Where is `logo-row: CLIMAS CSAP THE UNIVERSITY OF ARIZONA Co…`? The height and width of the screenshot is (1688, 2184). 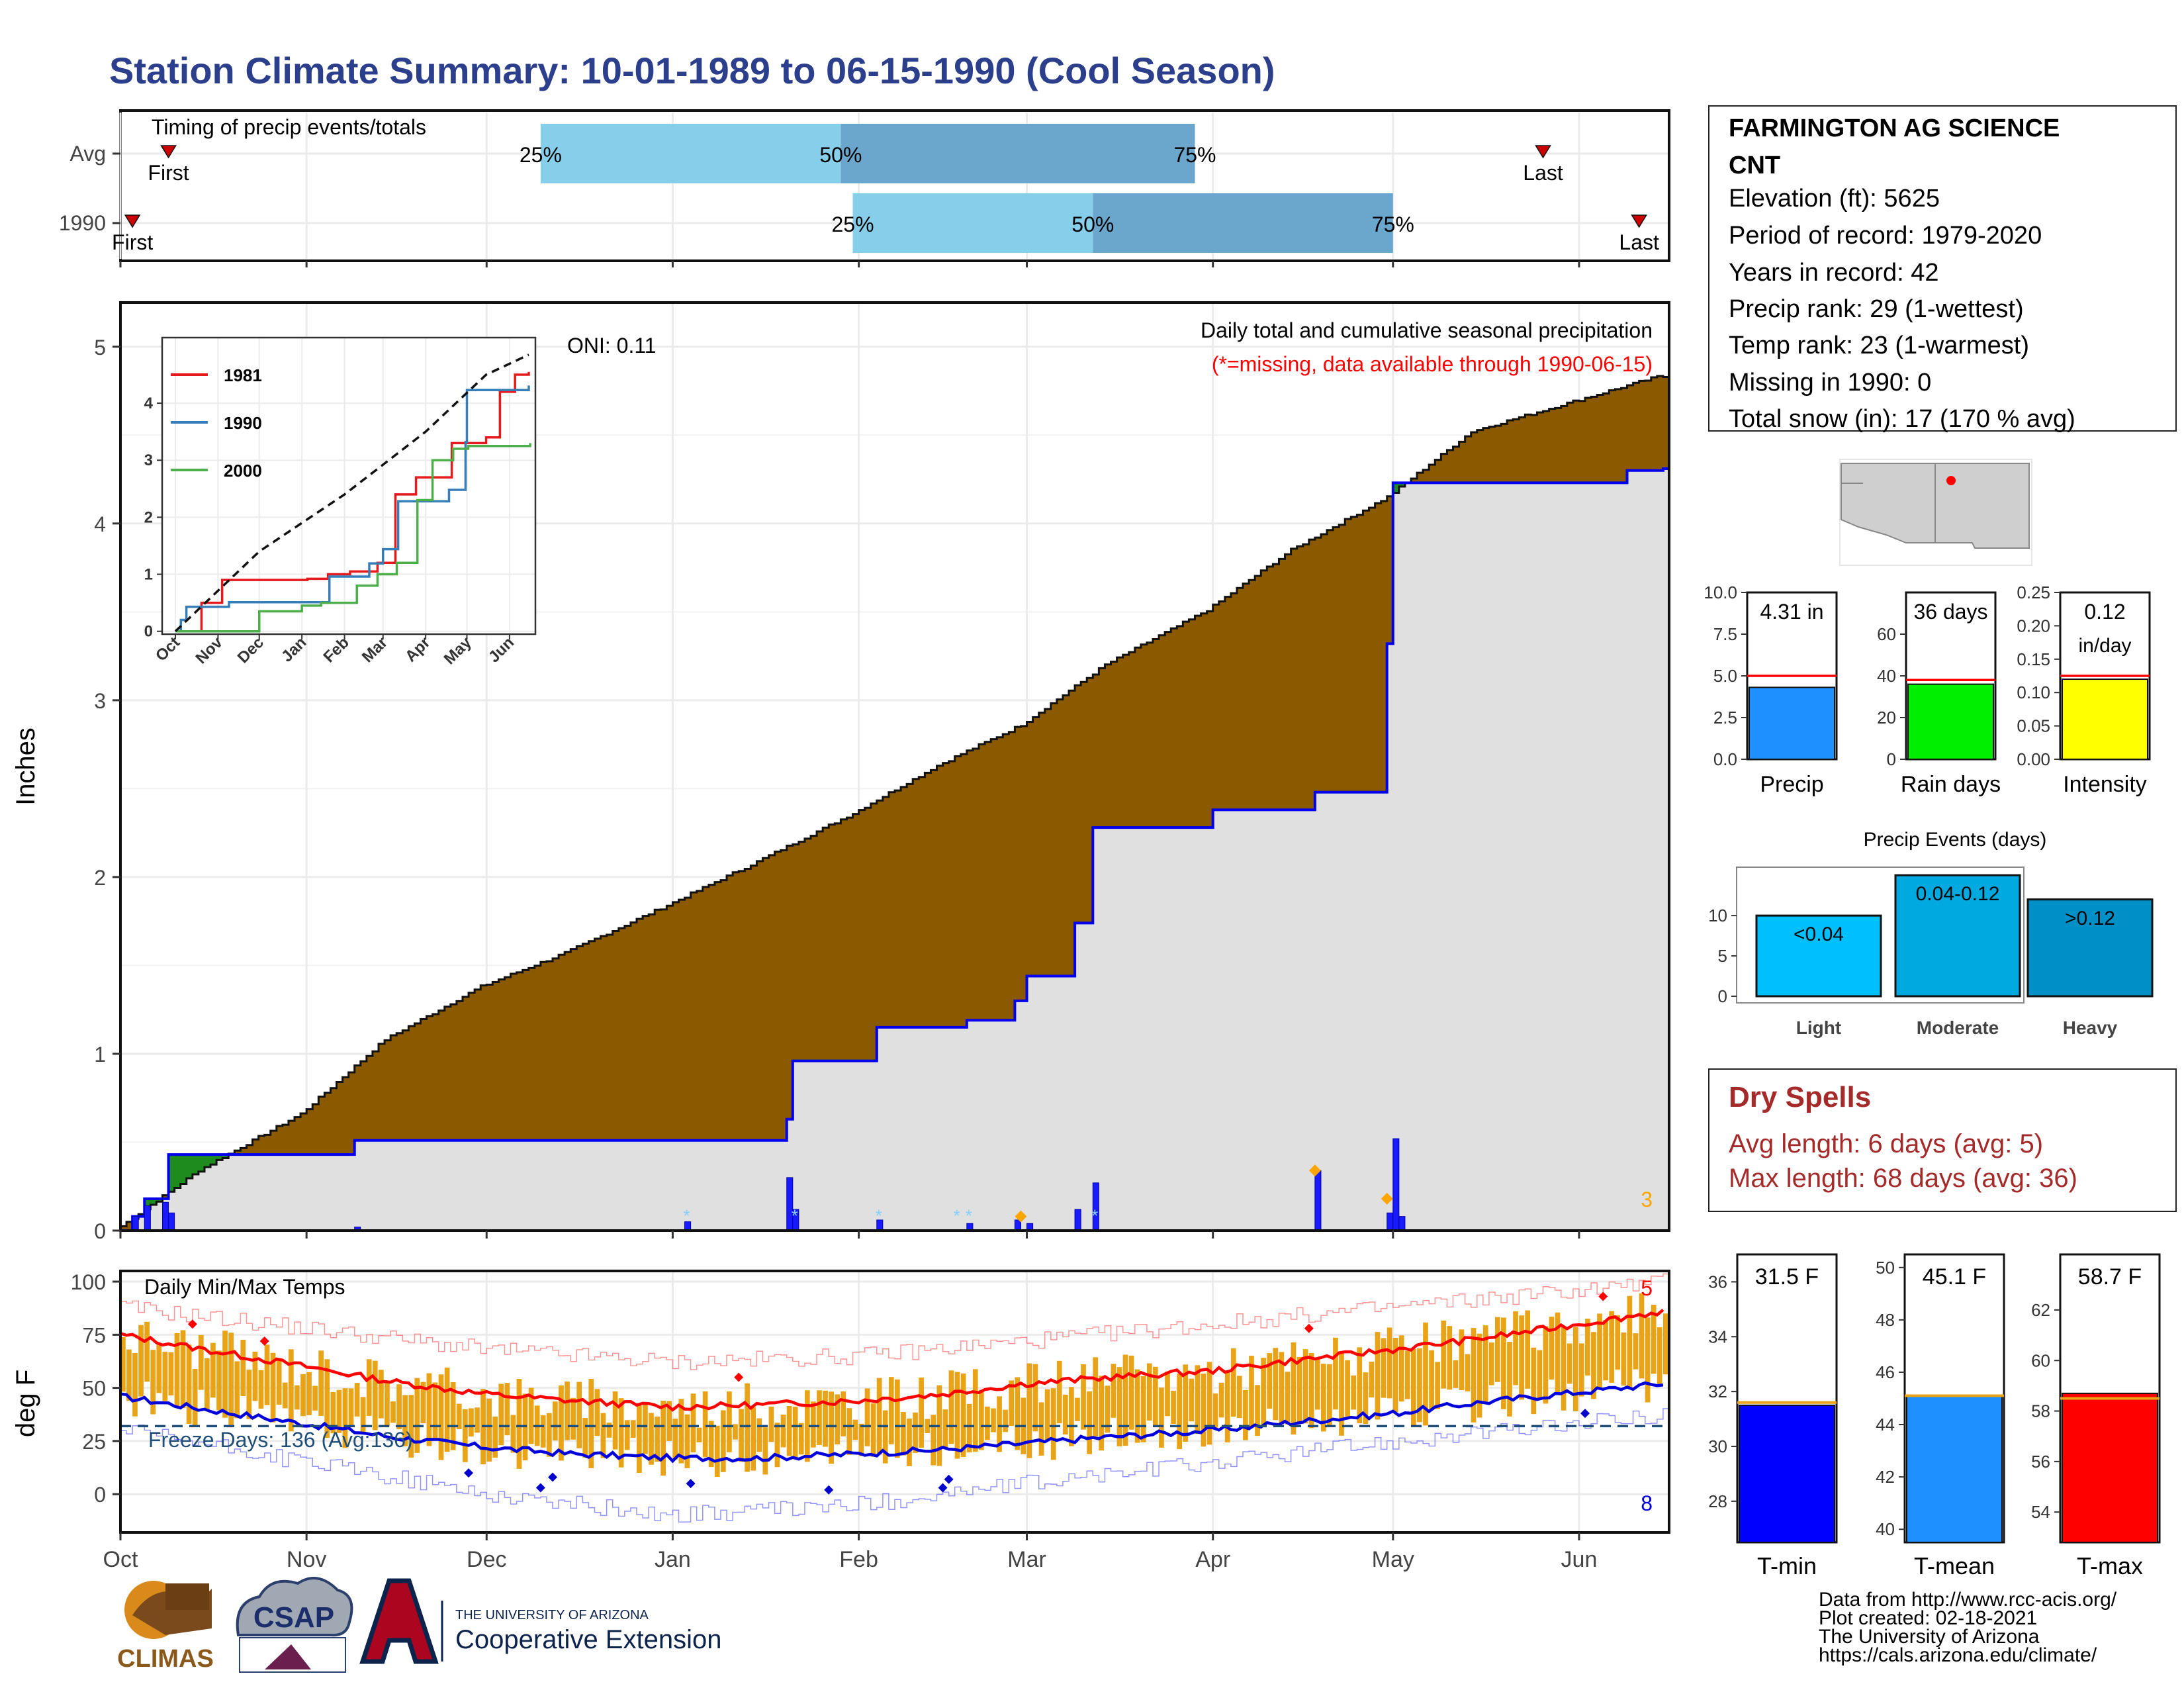
logo-row: CLIMAS CSAP THE UNIVERSITY OF ARIZONA Co… is located at coordinates (419, 1625).